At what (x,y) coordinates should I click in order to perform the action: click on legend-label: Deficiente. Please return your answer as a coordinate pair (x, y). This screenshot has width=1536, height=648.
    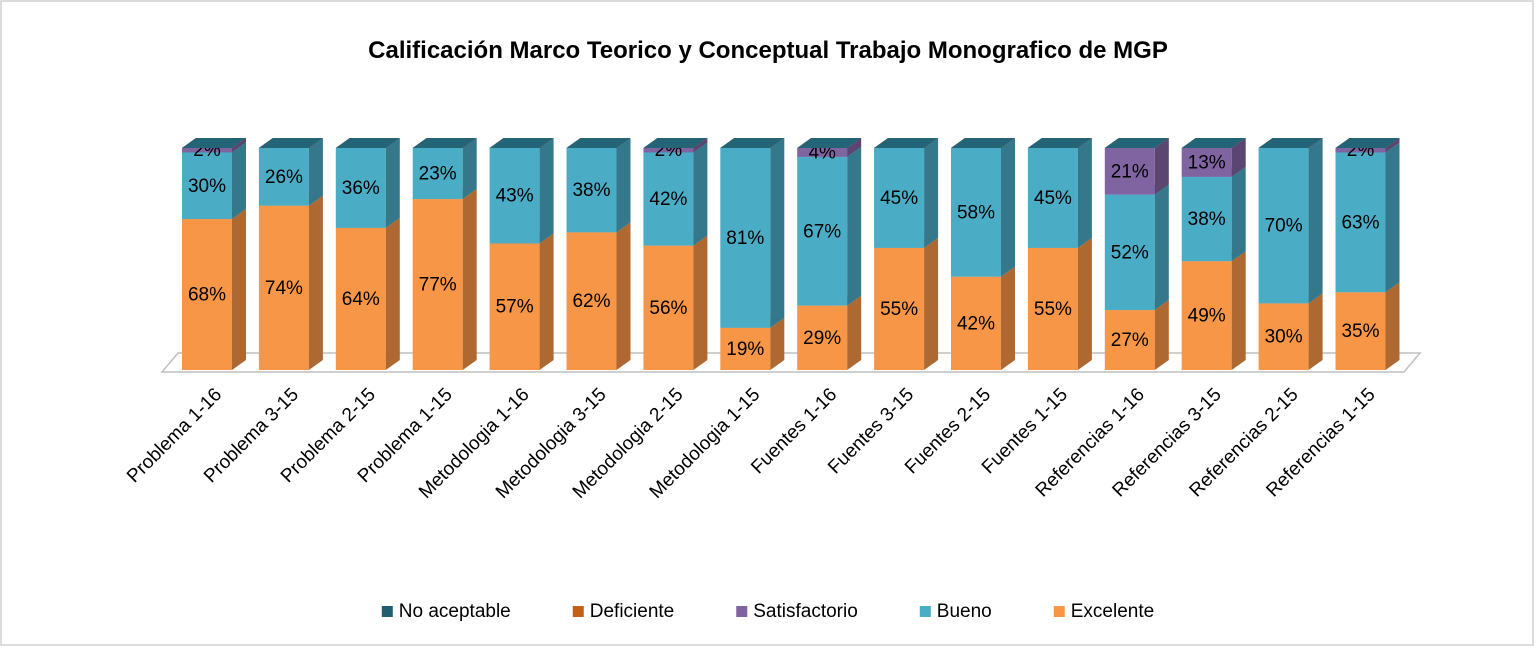
    Looking at the image, I should click on (632, 611).